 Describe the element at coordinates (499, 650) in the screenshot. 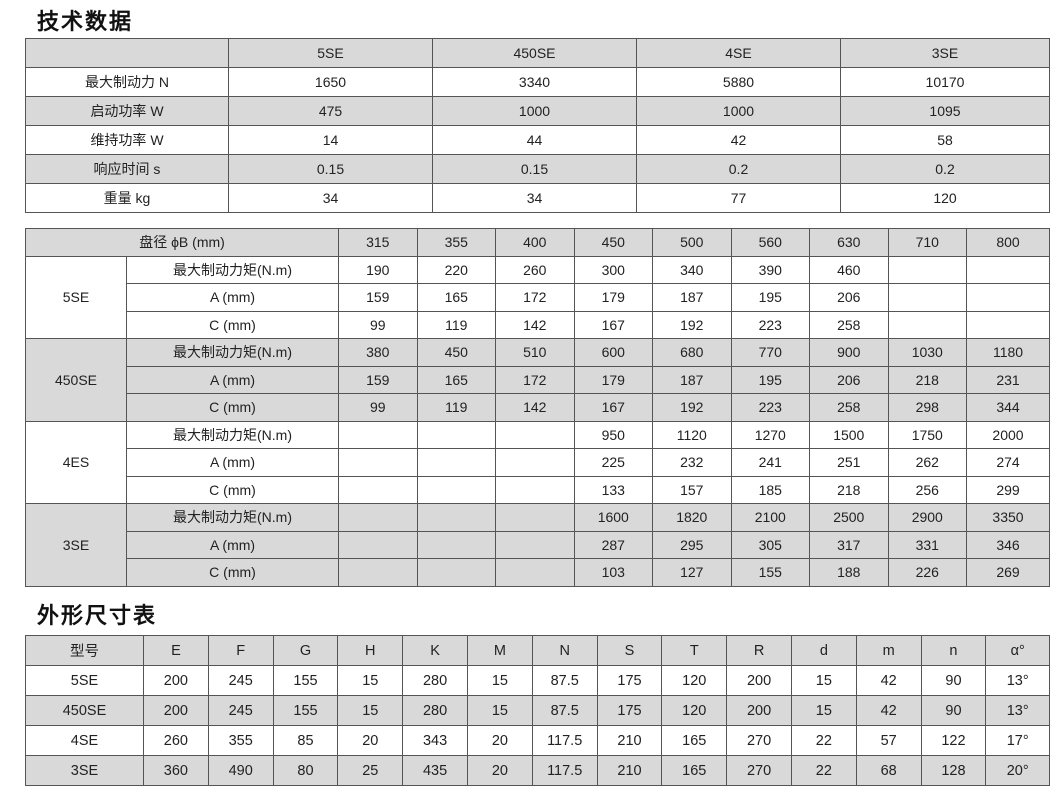

I see `column-header: M` at that location.